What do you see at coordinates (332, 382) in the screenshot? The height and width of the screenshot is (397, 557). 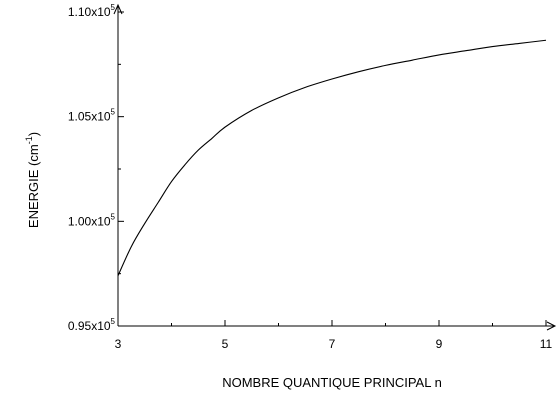 I see `x-axis-label: NOMBRE QUANTIQUE PRINCIPAL n` at bounding box center [332, 382].